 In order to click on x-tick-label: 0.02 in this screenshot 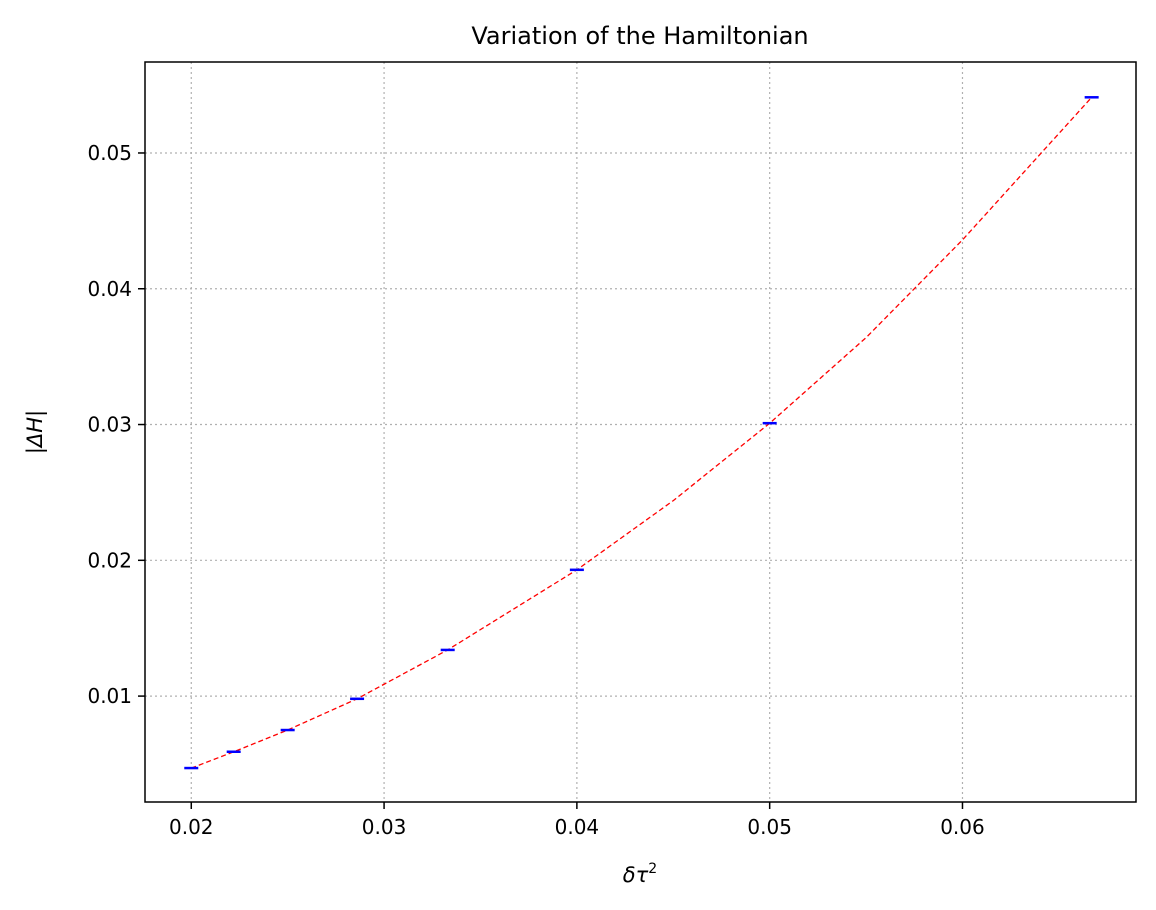, I will do `click(191, 827)`.